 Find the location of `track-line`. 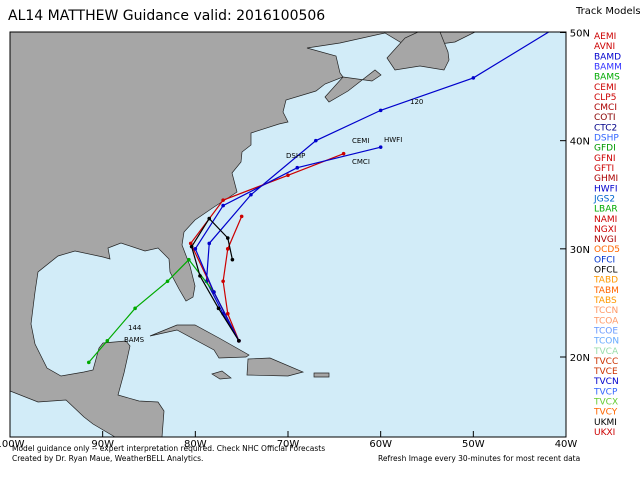

track-line is located at coordinates (287, 244).